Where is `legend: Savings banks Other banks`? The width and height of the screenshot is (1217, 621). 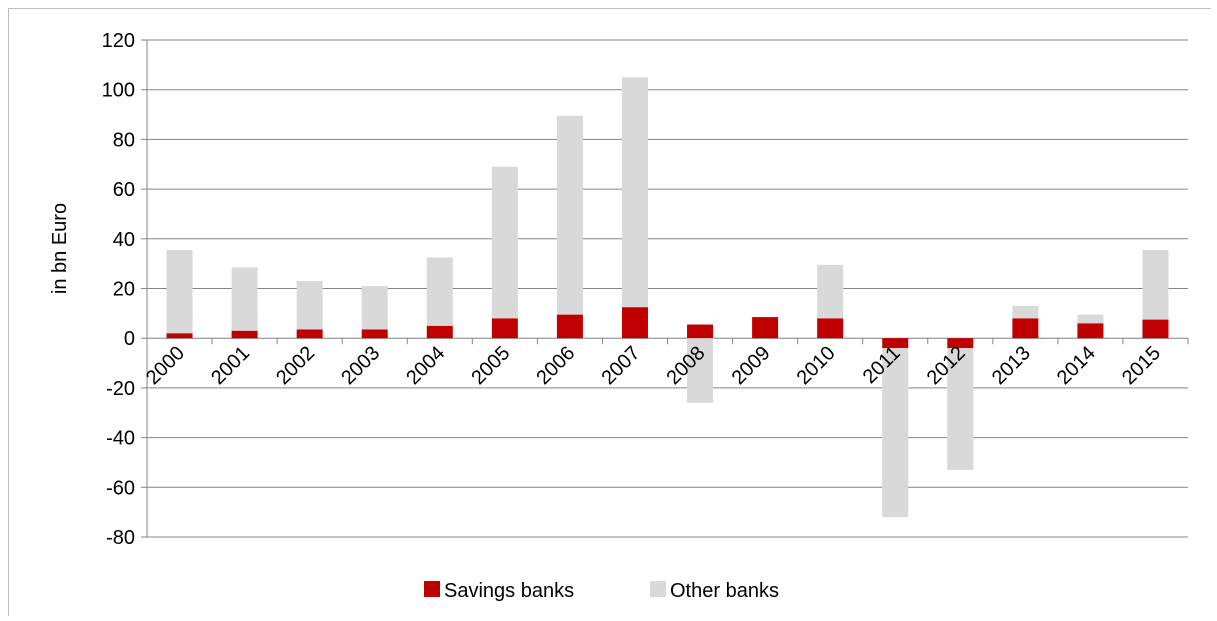 legend: Savings banks Other banks is located at coordinates (601, 591).